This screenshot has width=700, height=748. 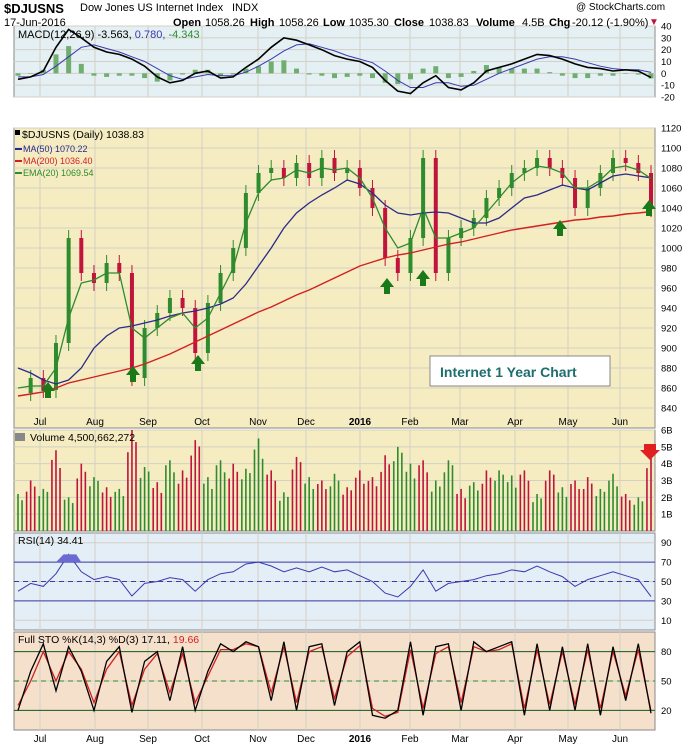 I want to click on bottom-month-label: Sep, so click(x=148, y=739).